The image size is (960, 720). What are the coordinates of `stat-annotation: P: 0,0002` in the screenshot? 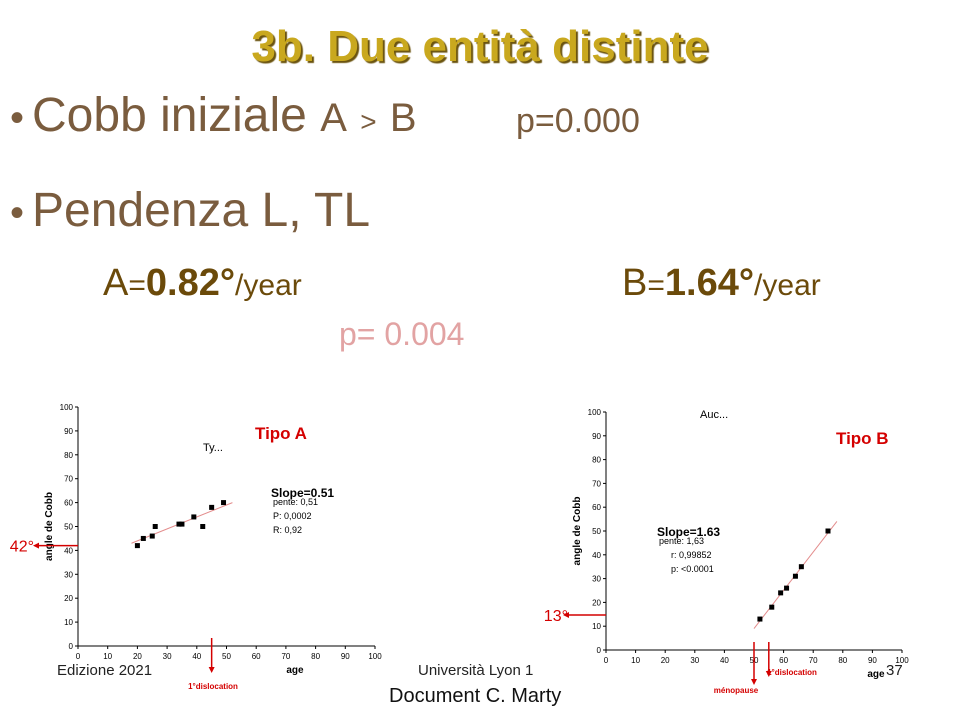 It's located at (292, 516).